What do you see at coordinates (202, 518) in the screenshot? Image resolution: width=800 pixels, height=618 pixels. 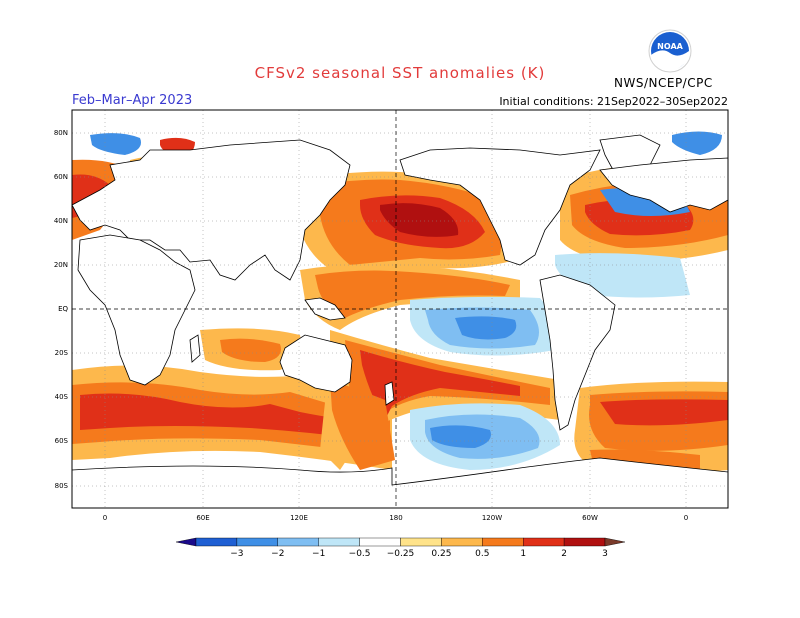 I see `lon-label: 60E` at bounding box center [202, 518].